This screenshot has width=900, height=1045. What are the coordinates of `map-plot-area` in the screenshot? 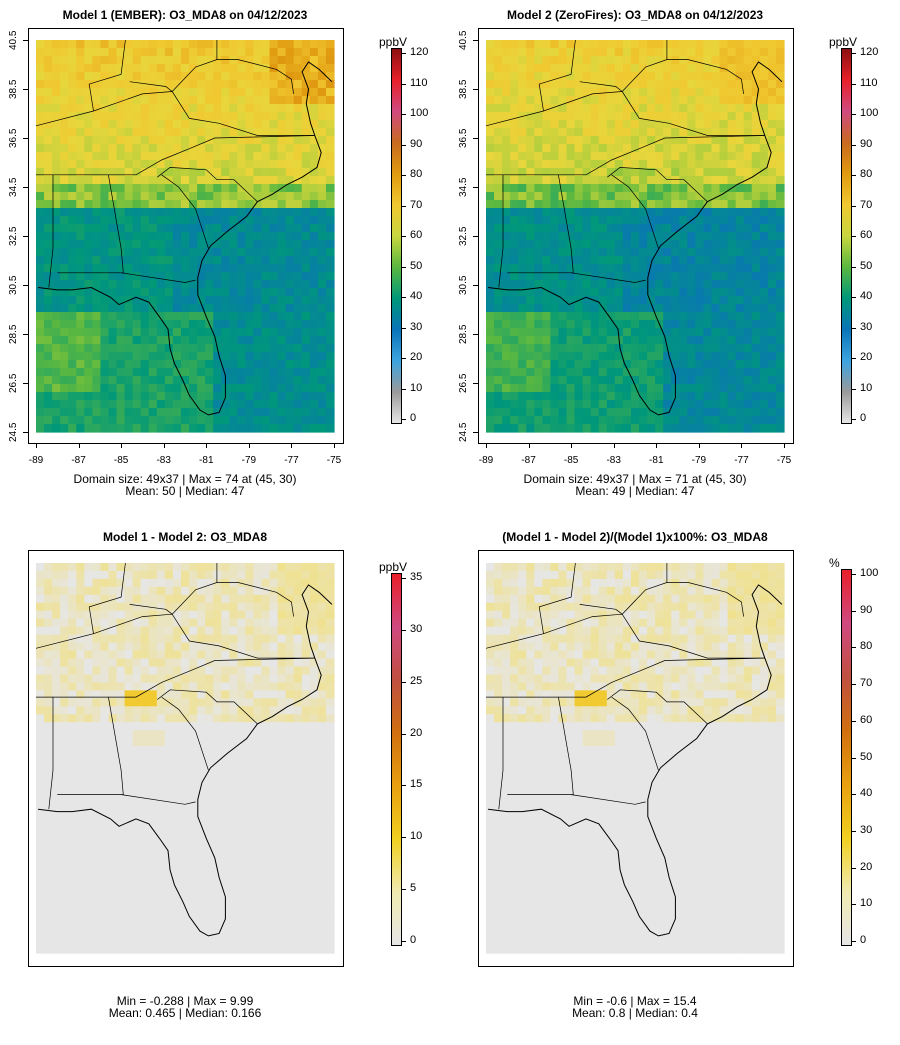 It's located at (636, 758).